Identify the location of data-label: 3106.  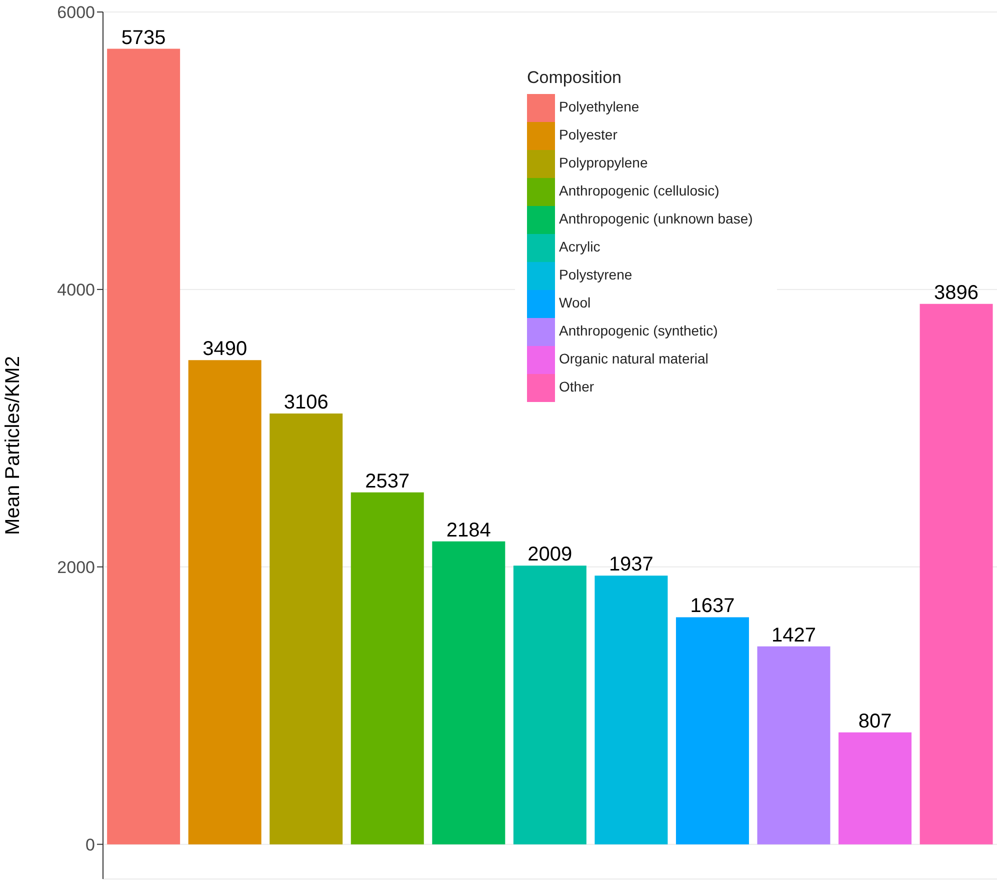
(306, 402).